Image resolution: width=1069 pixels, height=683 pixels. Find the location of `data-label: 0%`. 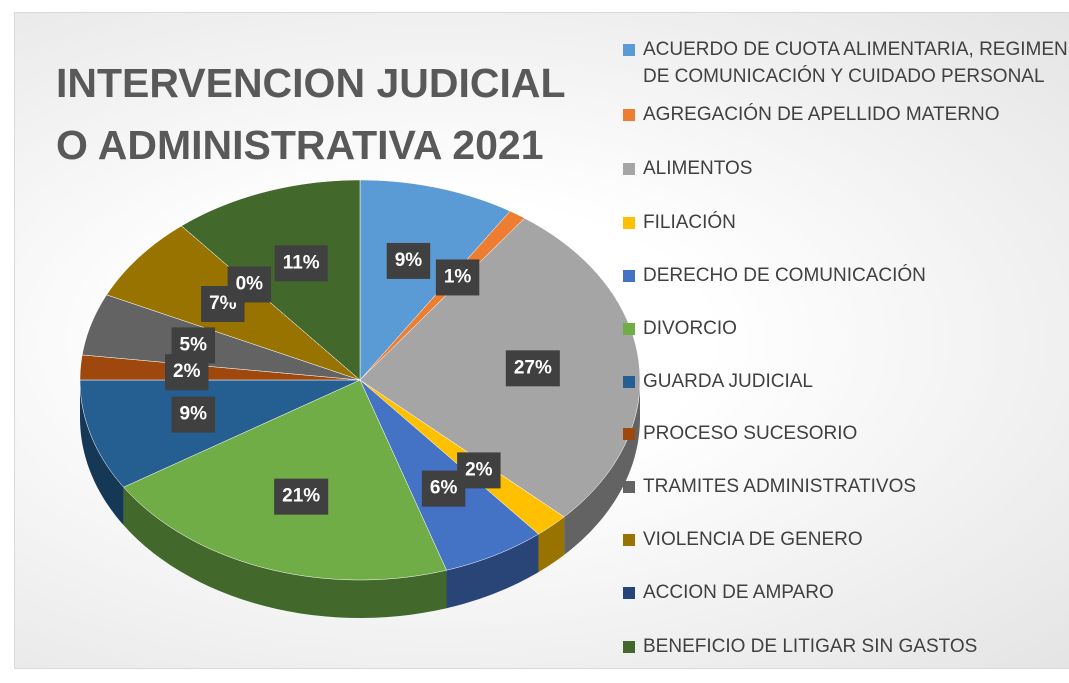

data-label: 0% is located at coordinates (249, 284).